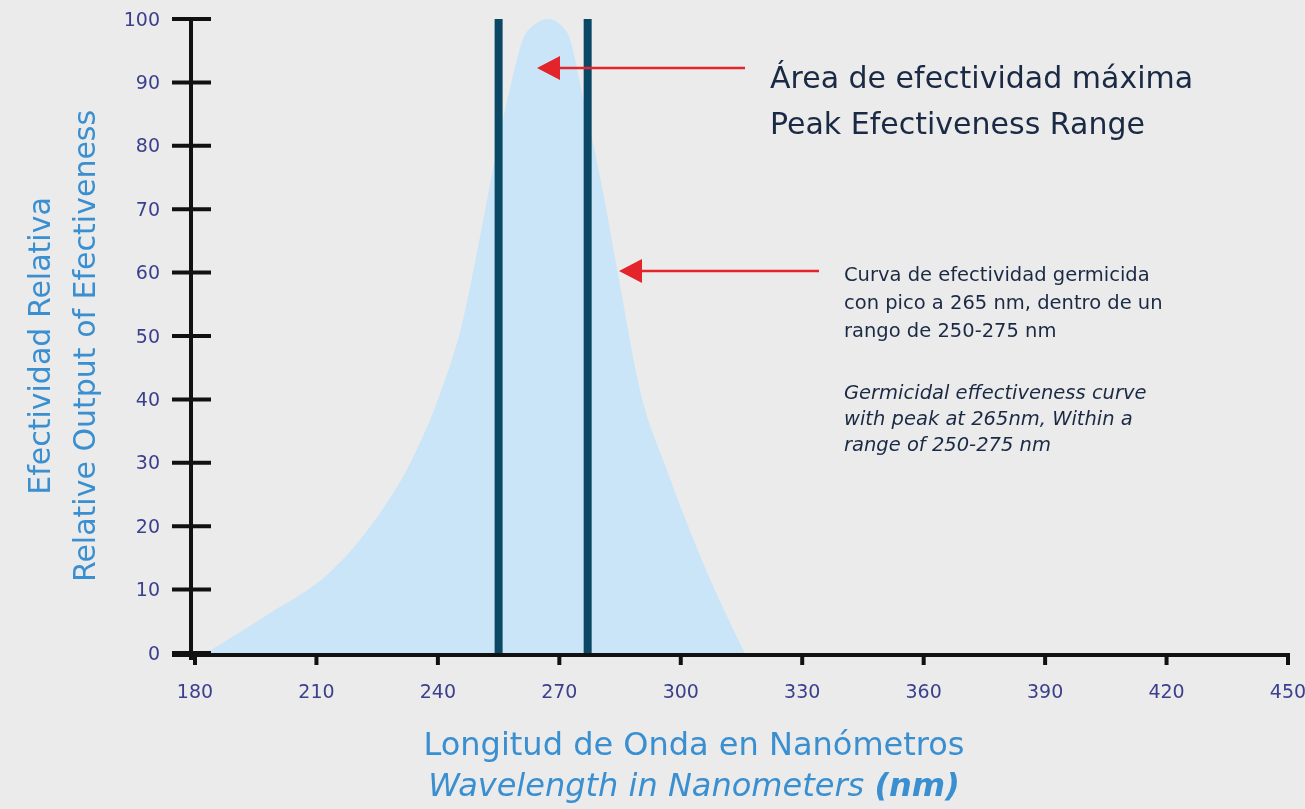 The width and height of the screenshot is (1305, 809). What do you see at coordinates (1166, 691) in the screenshot?
I see `x-tick-label: 420` at bounding box center [1166, 691].